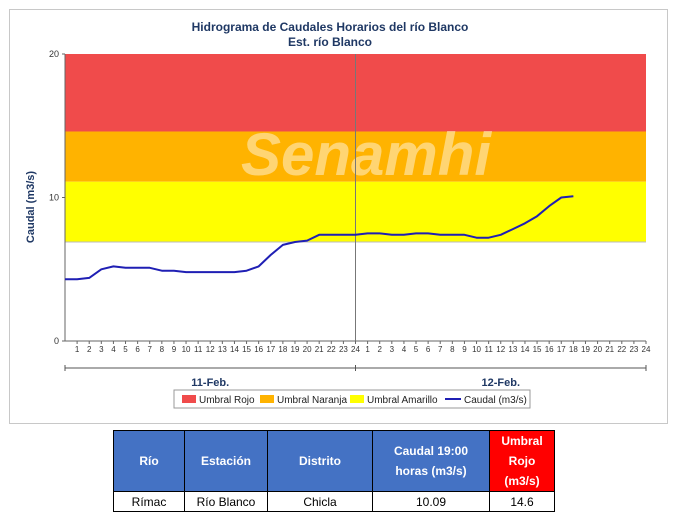  Describe the element at coordinates (330, 42) in the screenshot. I see `chart-subtitle: Est. río Blanco` at that location.